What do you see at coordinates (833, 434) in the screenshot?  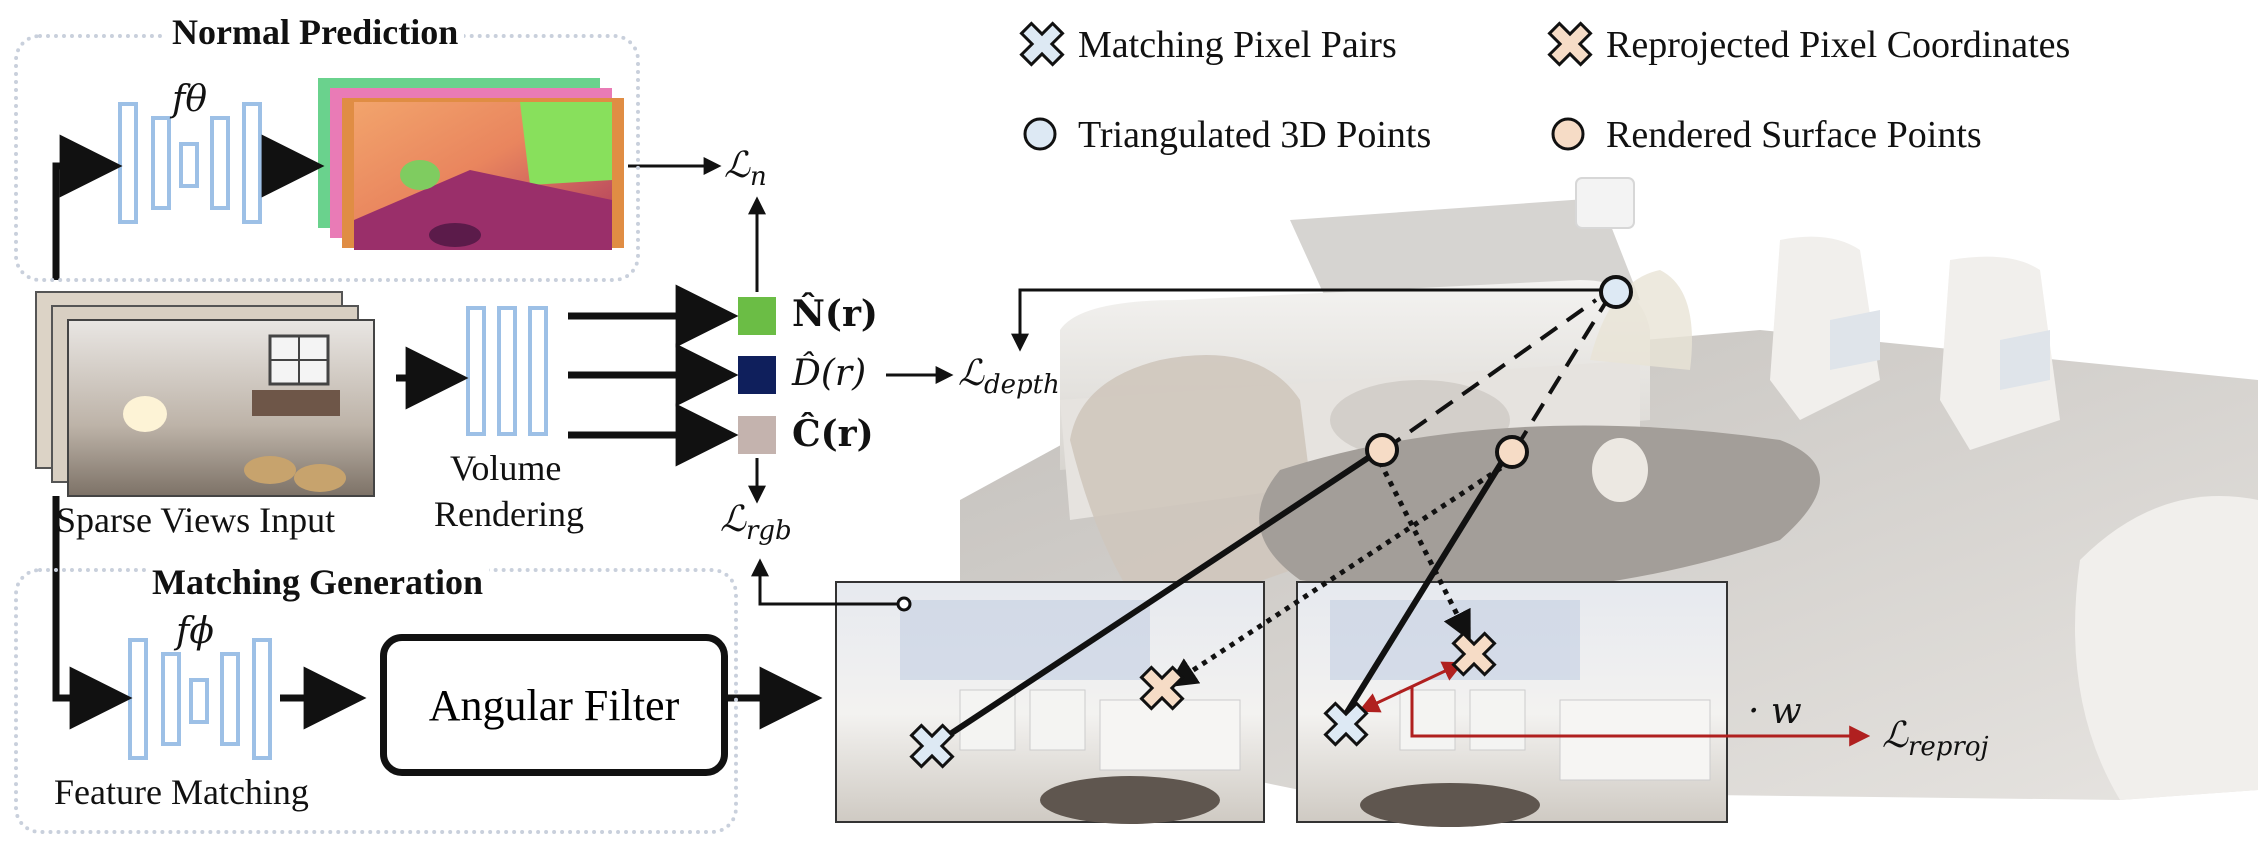 I see `color-render-label: Ĉ(r)` at bounding box center [833, 434].